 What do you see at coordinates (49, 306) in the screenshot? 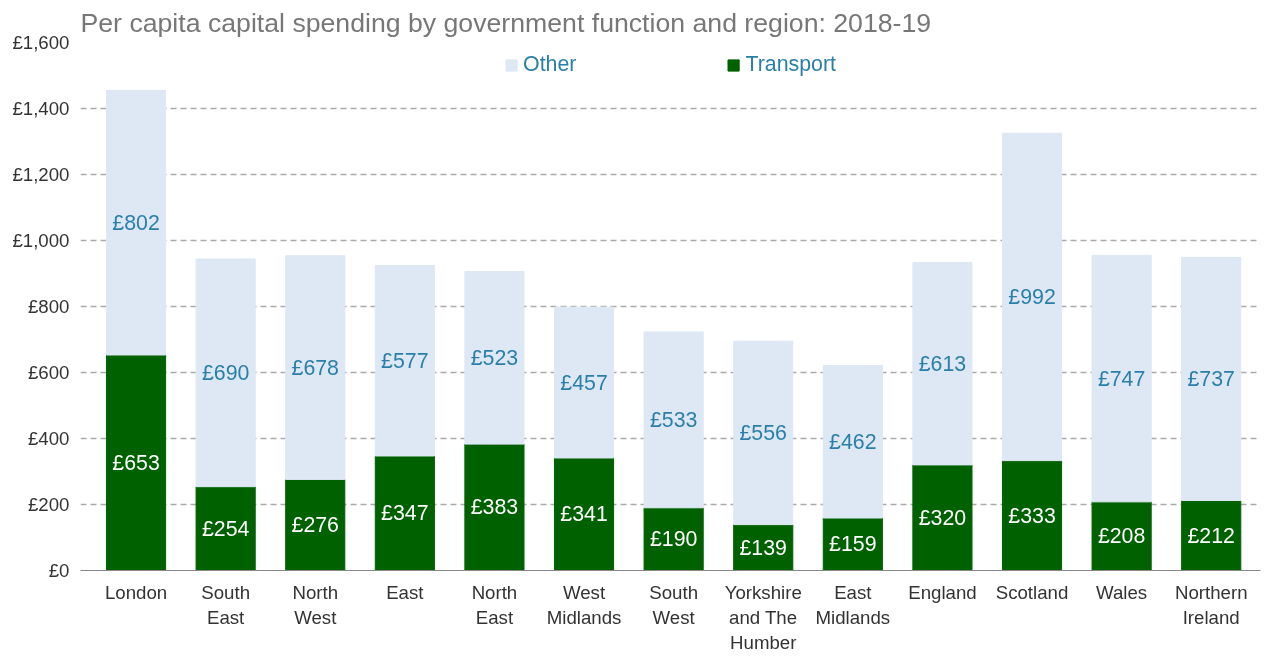
I see `y-tick-label: £800` at bounding box center [49, 306].